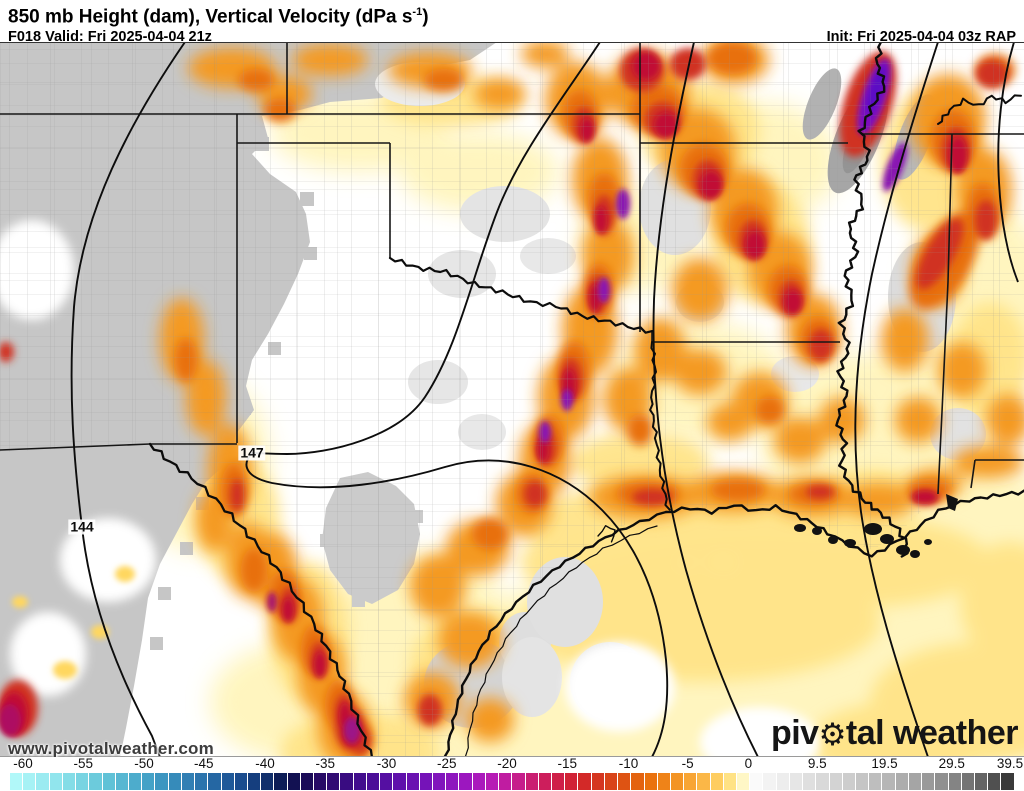  I want to click on valid-time: F018 Valid: Fri 2025-04-04 21z, so click(110, 37).